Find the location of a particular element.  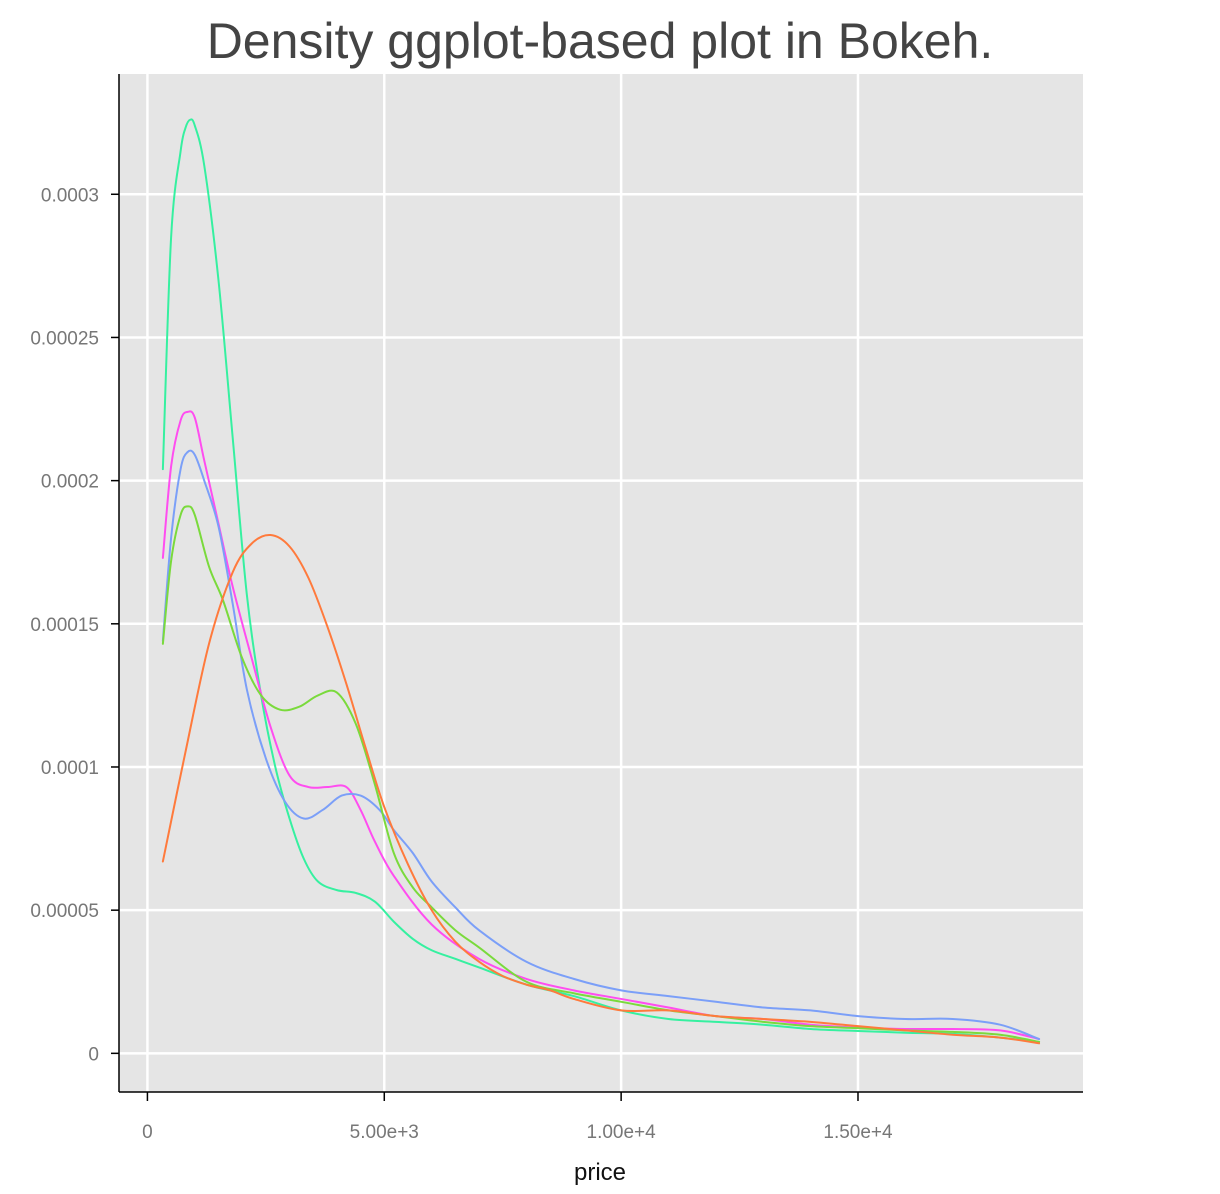

y-tick-label: 0.00025 is located at coordinates (64, 338).